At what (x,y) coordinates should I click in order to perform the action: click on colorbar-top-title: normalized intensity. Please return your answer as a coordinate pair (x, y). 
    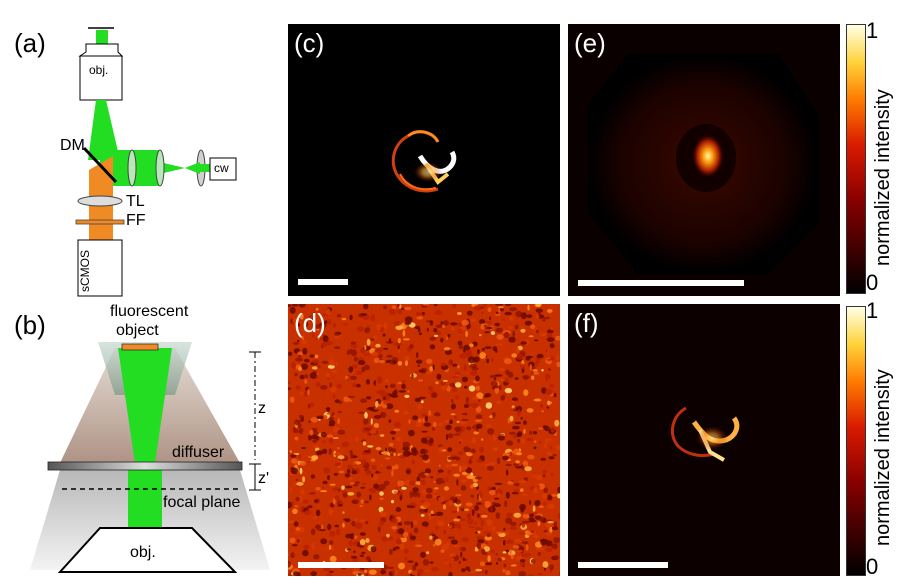
    Looking at the image, I should click on (883, 177).